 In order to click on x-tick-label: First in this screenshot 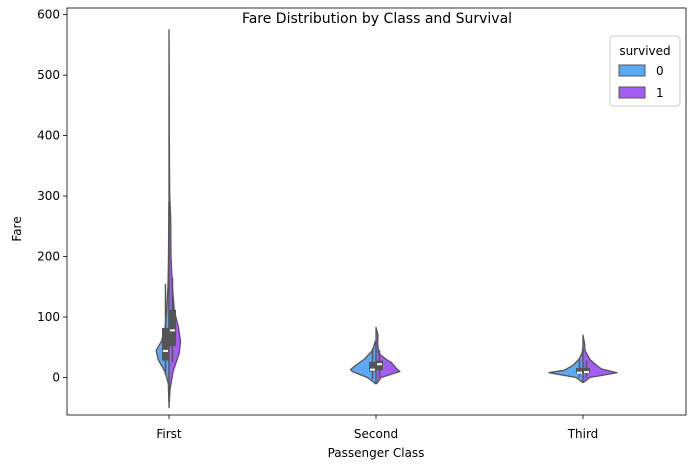, I will do `click(169, 434)`.